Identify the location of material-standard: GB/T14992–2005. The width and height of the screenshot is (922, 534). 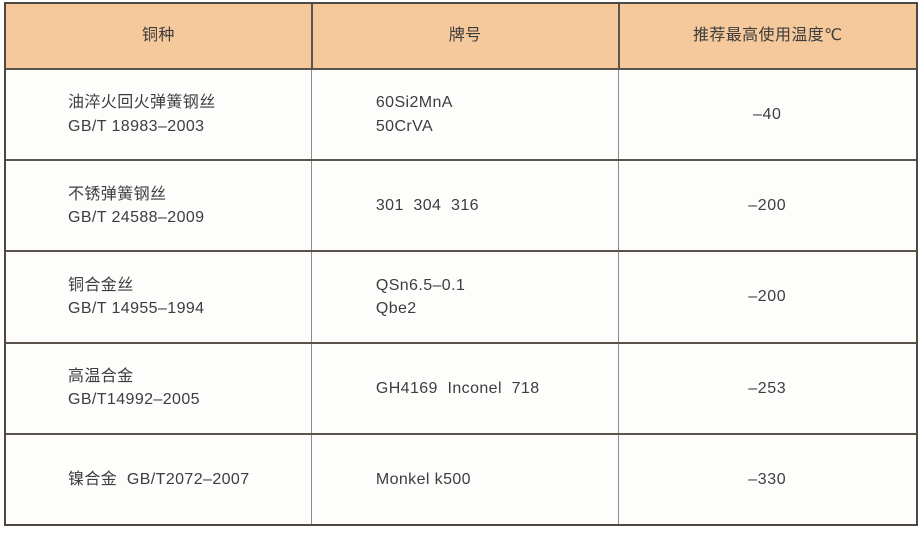
(134, 400).